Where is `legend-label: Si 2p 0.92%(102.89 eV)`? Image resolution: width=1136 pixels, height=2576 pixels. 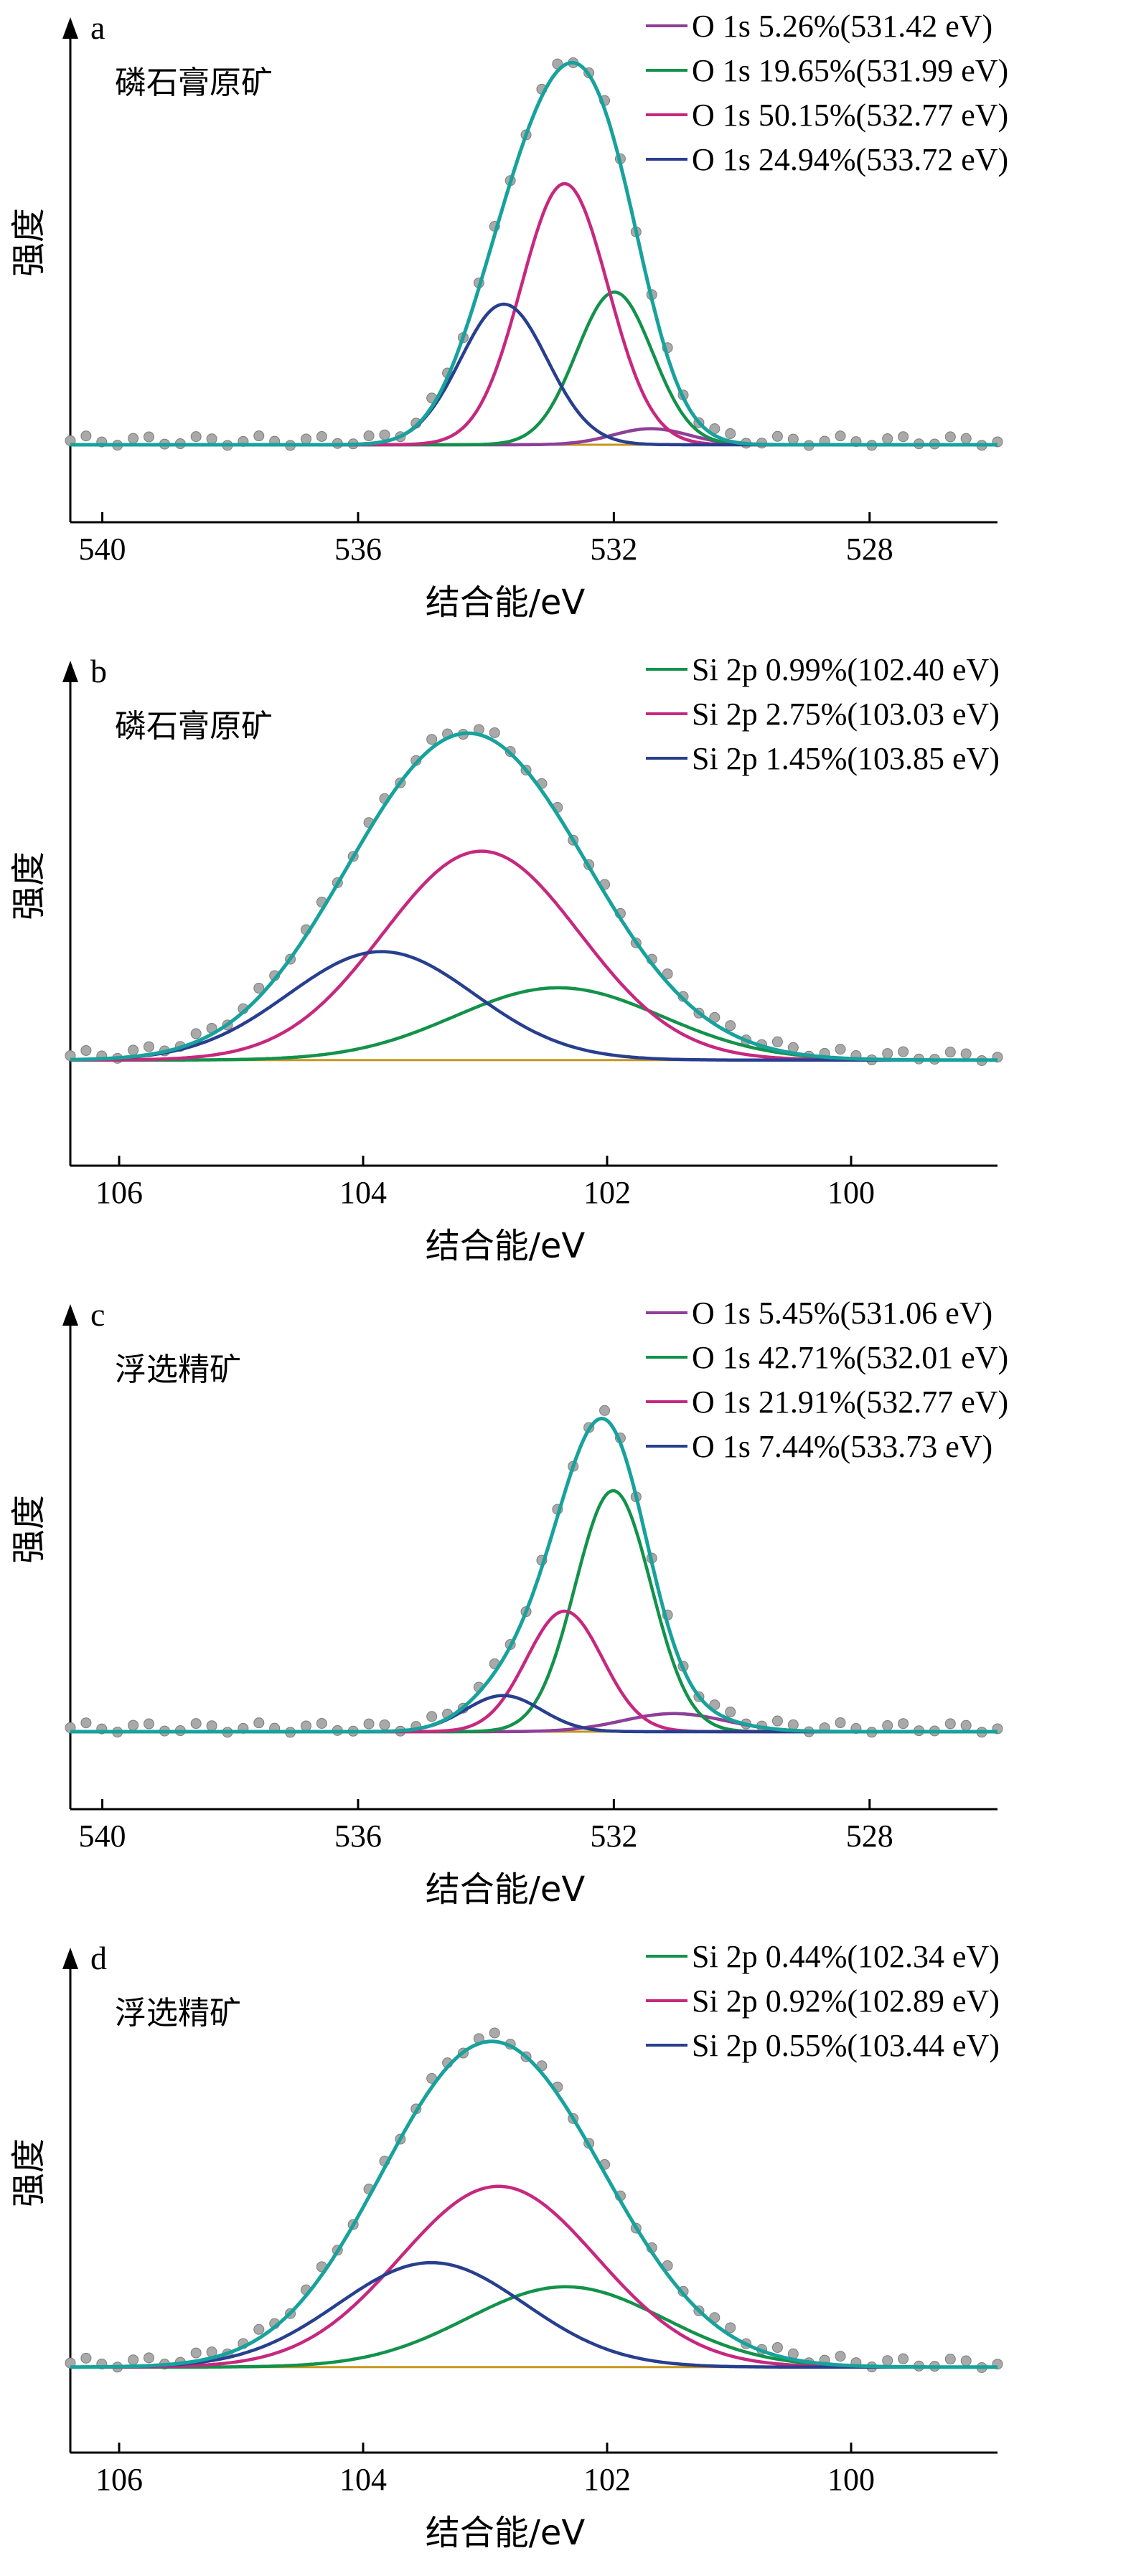 legend-label: Si 2p 0.92%(102.89 eV) is located at coordinates (846, 2001).